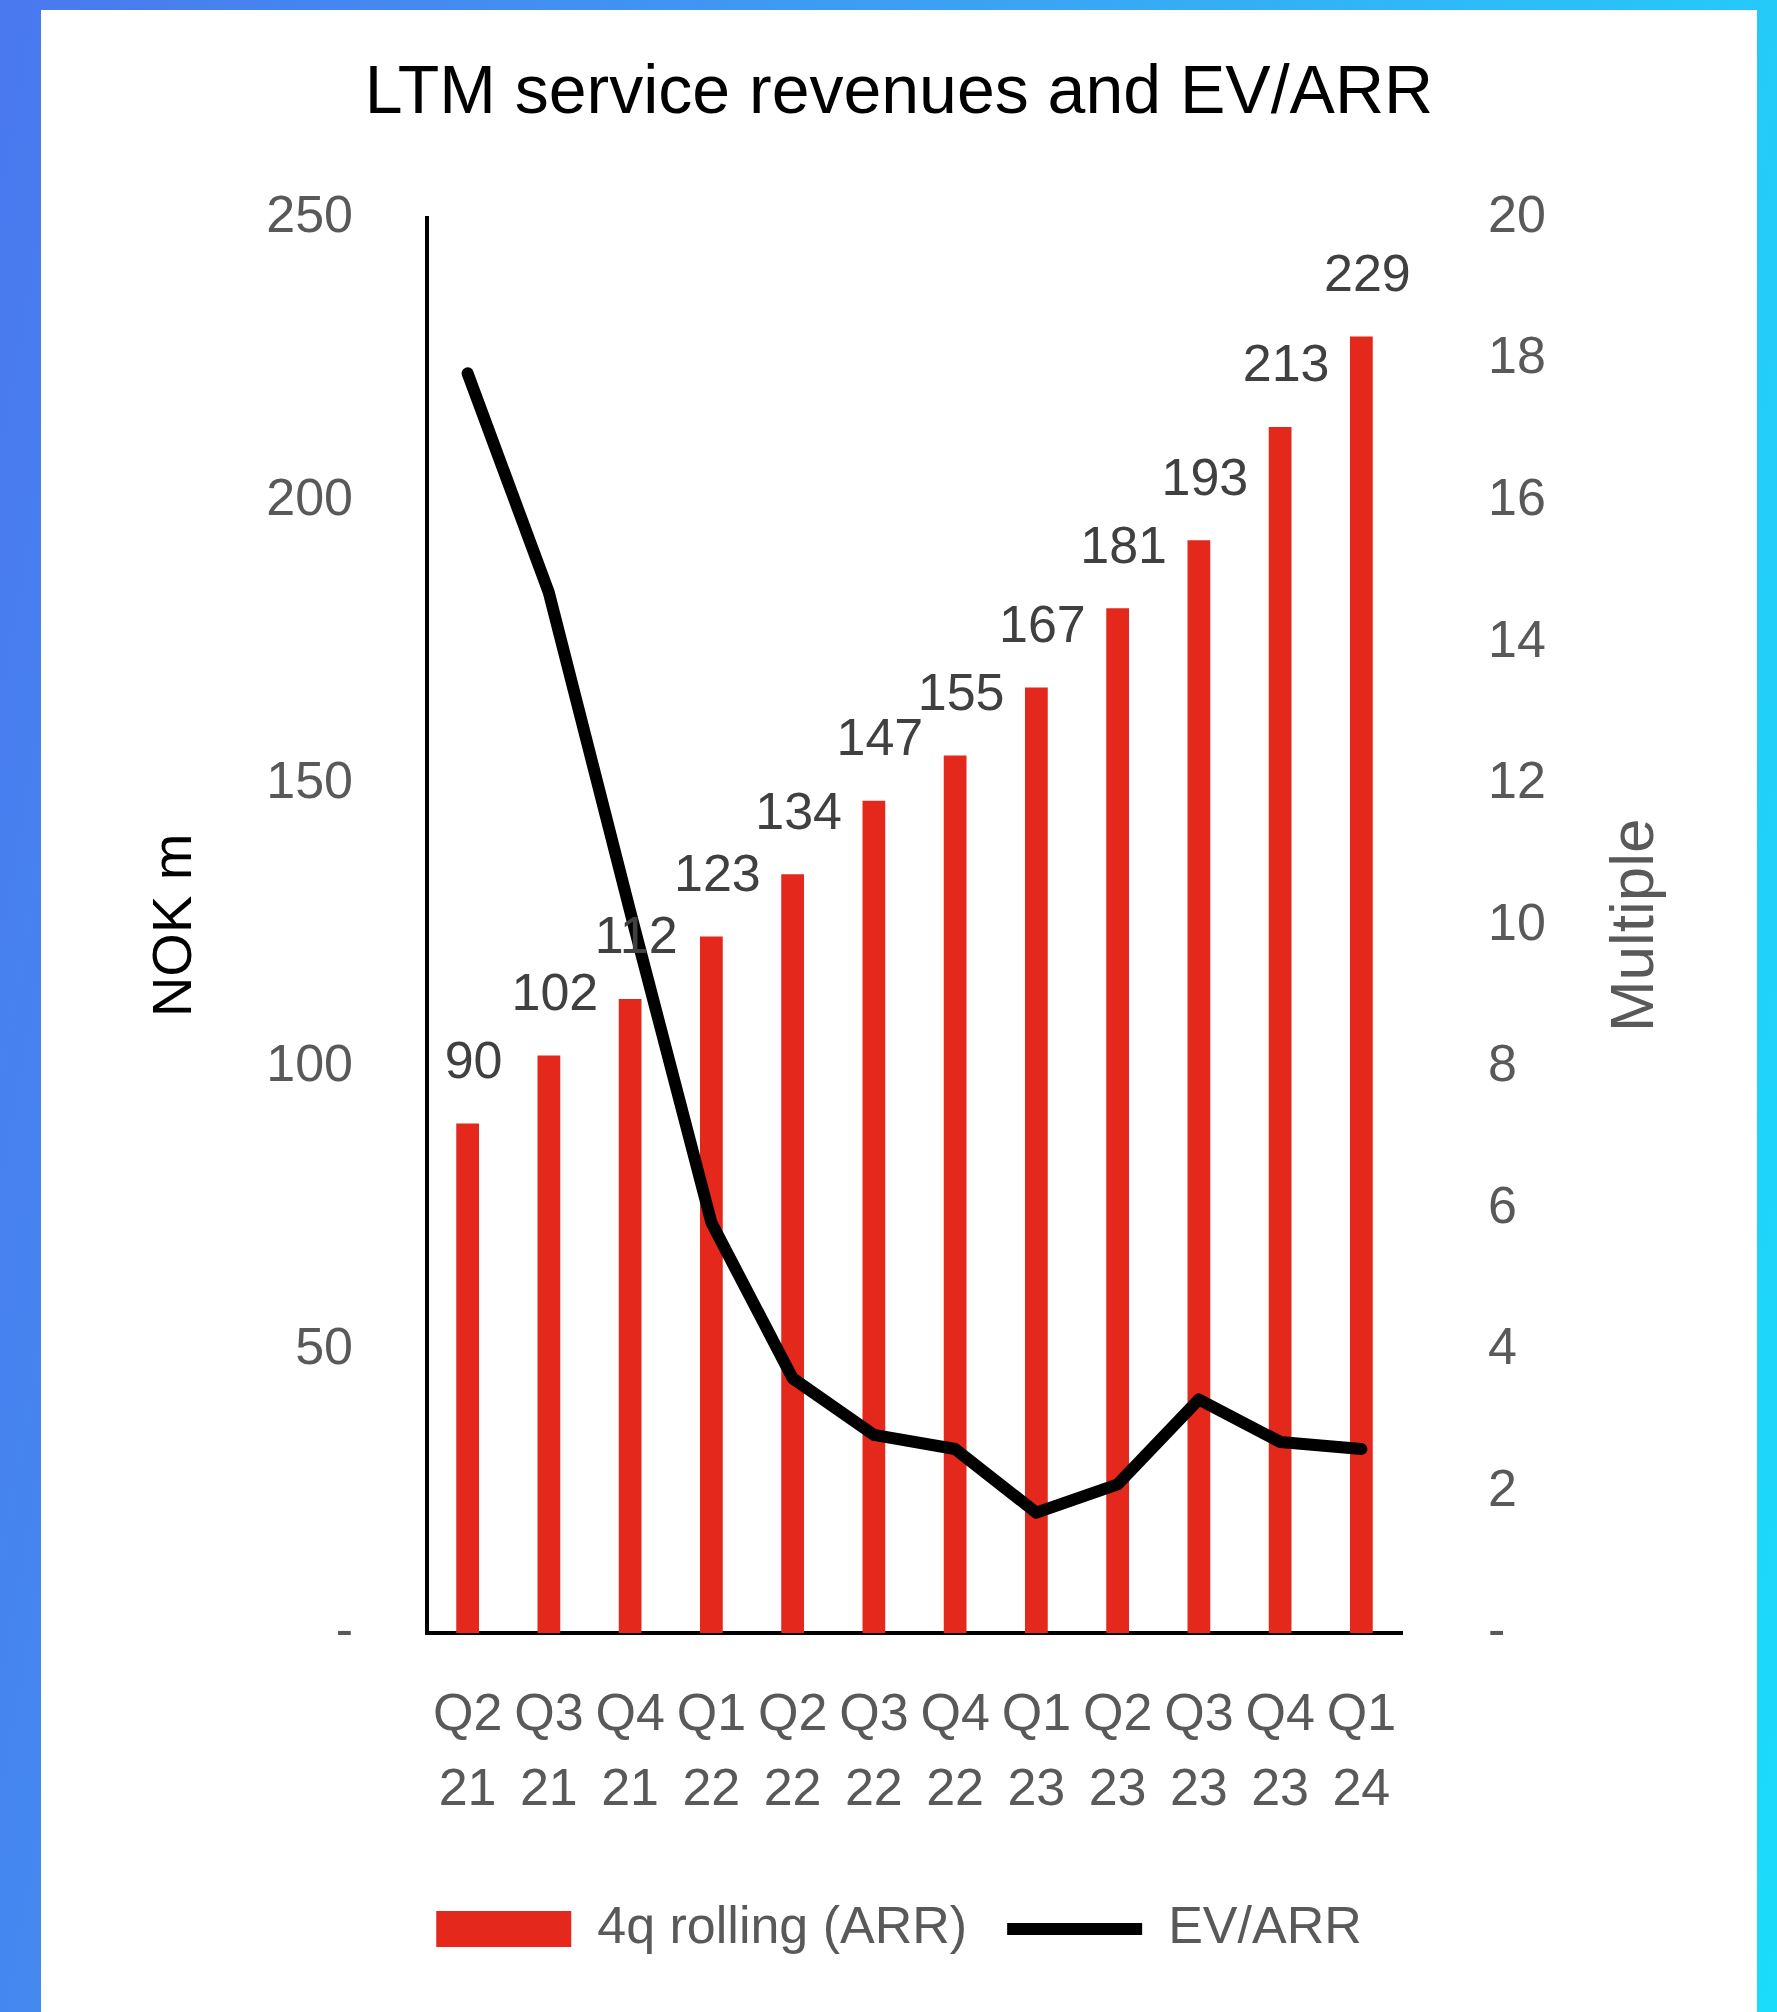 The height and width of the screenshot is (2012, 1777). What do you see at coordinates (1497, 1629) in the screenshot?
I see `y2-tick-label: -` at bounding box center [1497, 1629].